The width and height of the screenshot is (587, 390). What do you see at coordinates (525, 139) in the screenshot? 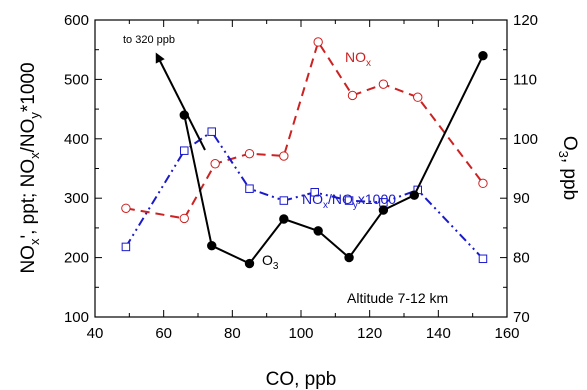
I see `y-right-tick-label: 100` at bounding box center [525, 139].